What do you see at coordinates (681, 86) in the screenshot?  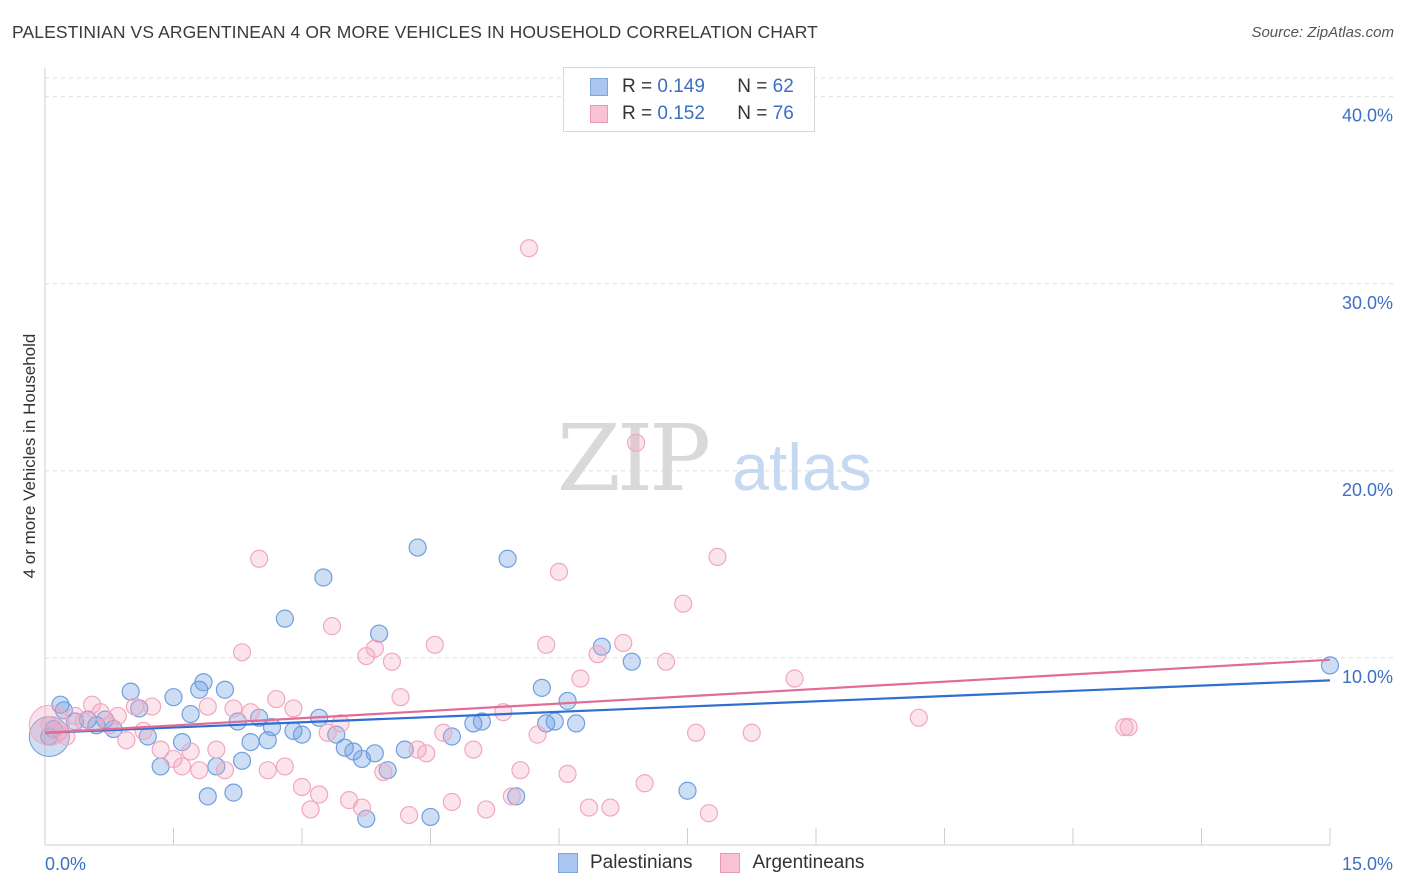 I see `legend-r-value: 0.149` at bounding box center [681, 86].